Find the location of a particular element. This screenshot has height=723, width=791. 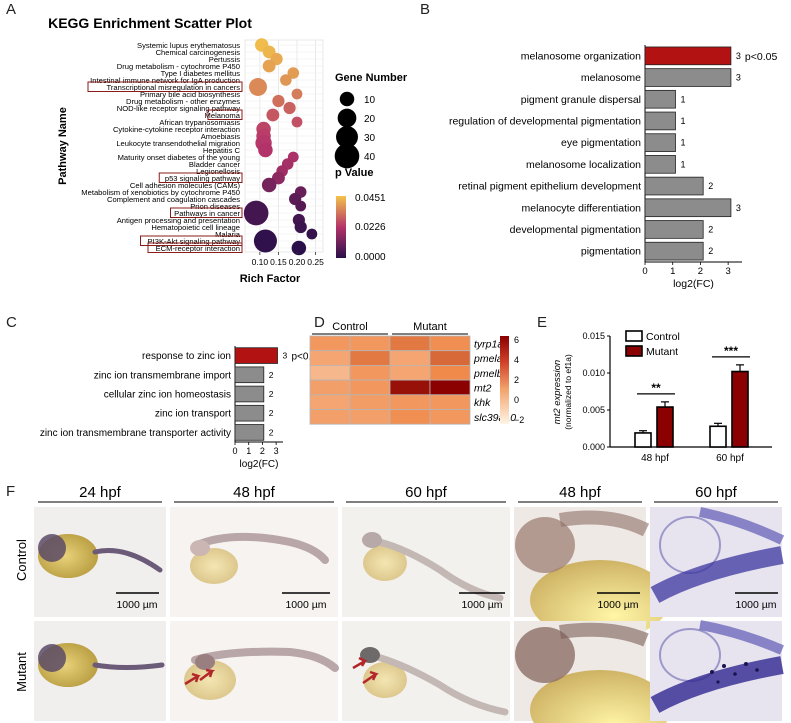

pathway-label: p53 signaling pathway is located at coordinates (202, 178).